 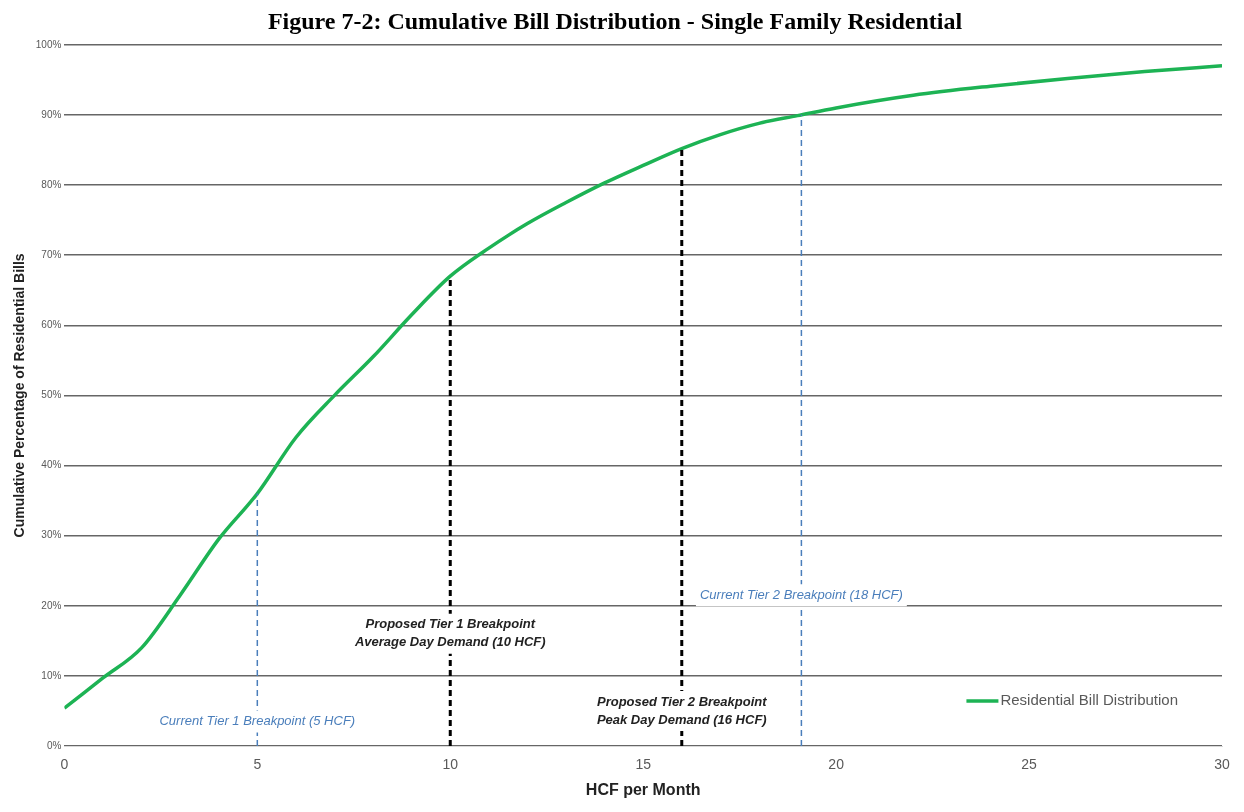 What do you see at coordinates (450, 764) in the screenshot?
I see `x-tick-label: 10` at bounding box center [450, 764].